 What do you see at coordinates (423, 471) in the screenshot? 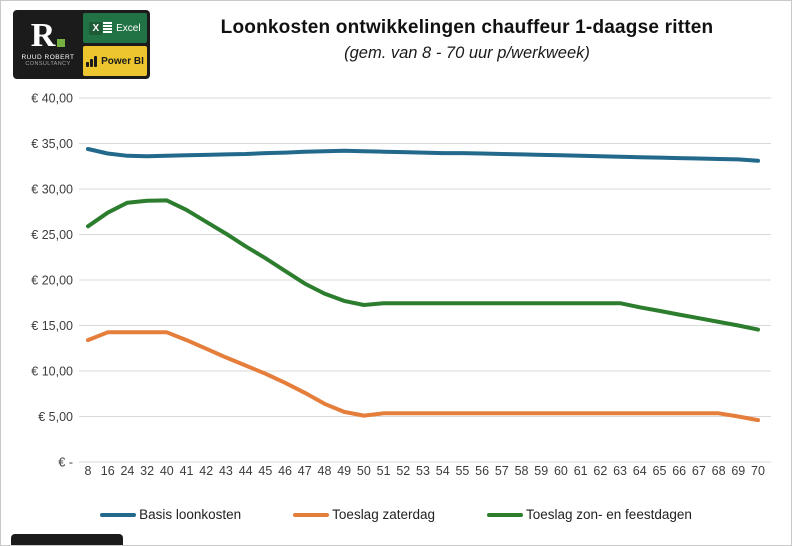
I see `x-tick-label: 53` at bounding box center [423, 471].